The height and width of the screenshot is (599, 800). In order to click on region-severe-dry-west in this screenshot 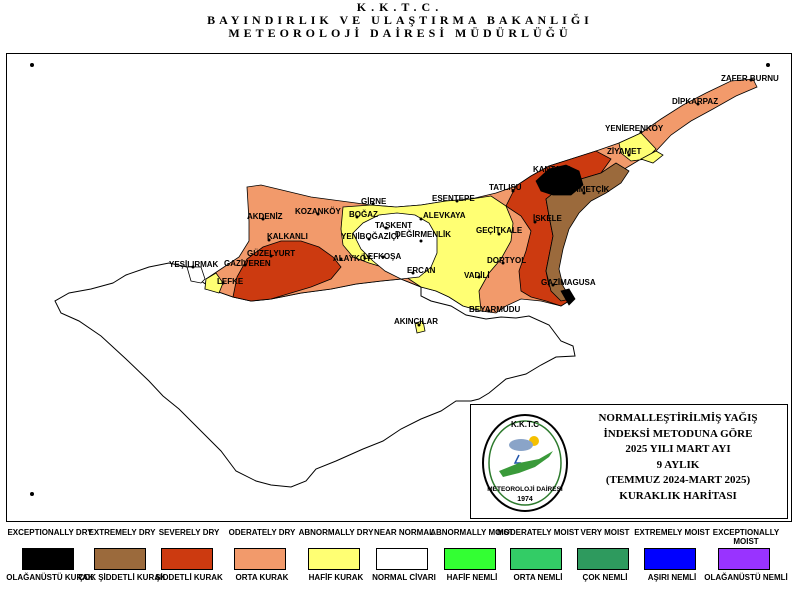, I will do `click(287, 271)`.